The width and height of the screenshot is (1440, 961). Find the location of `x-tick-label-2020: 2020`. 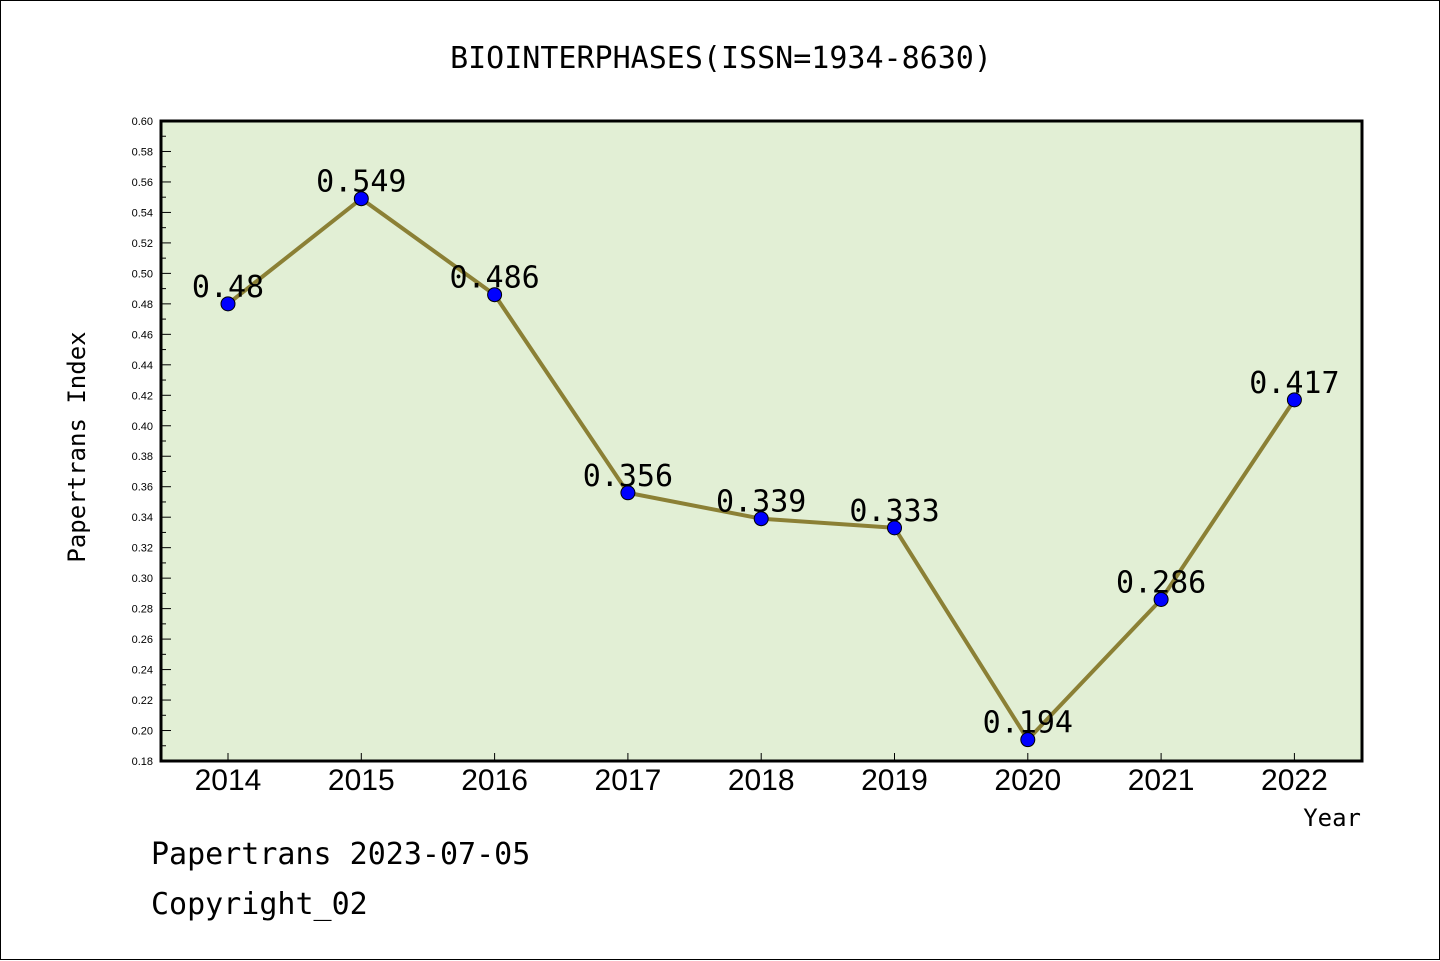

x-tick-label-2020: 2020 is located at coordinates (1027, 780).